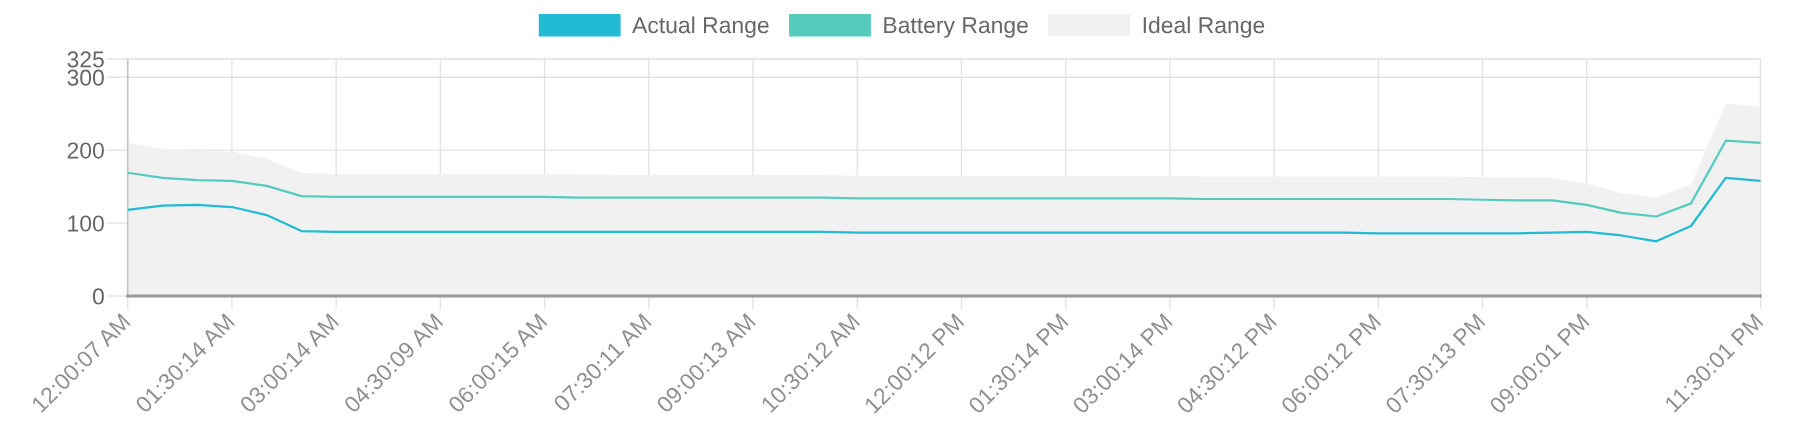  What do you see at coordinates (956, 27) in the screenshot?
I see `legend-label: Battery Range` at bounding box center [956, 27].